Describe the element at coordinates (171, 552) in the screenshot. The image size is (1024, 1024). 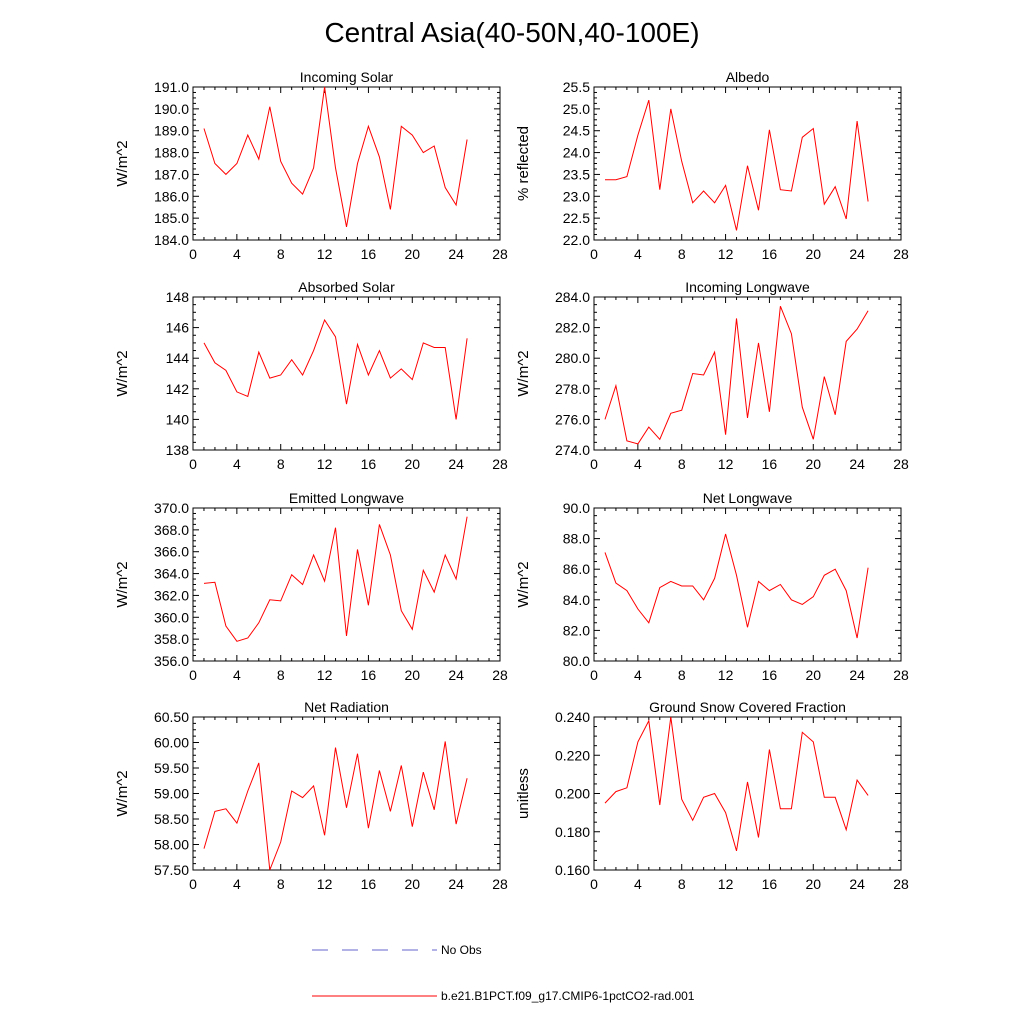
I see `y-tick-label: 366.0` at that location.